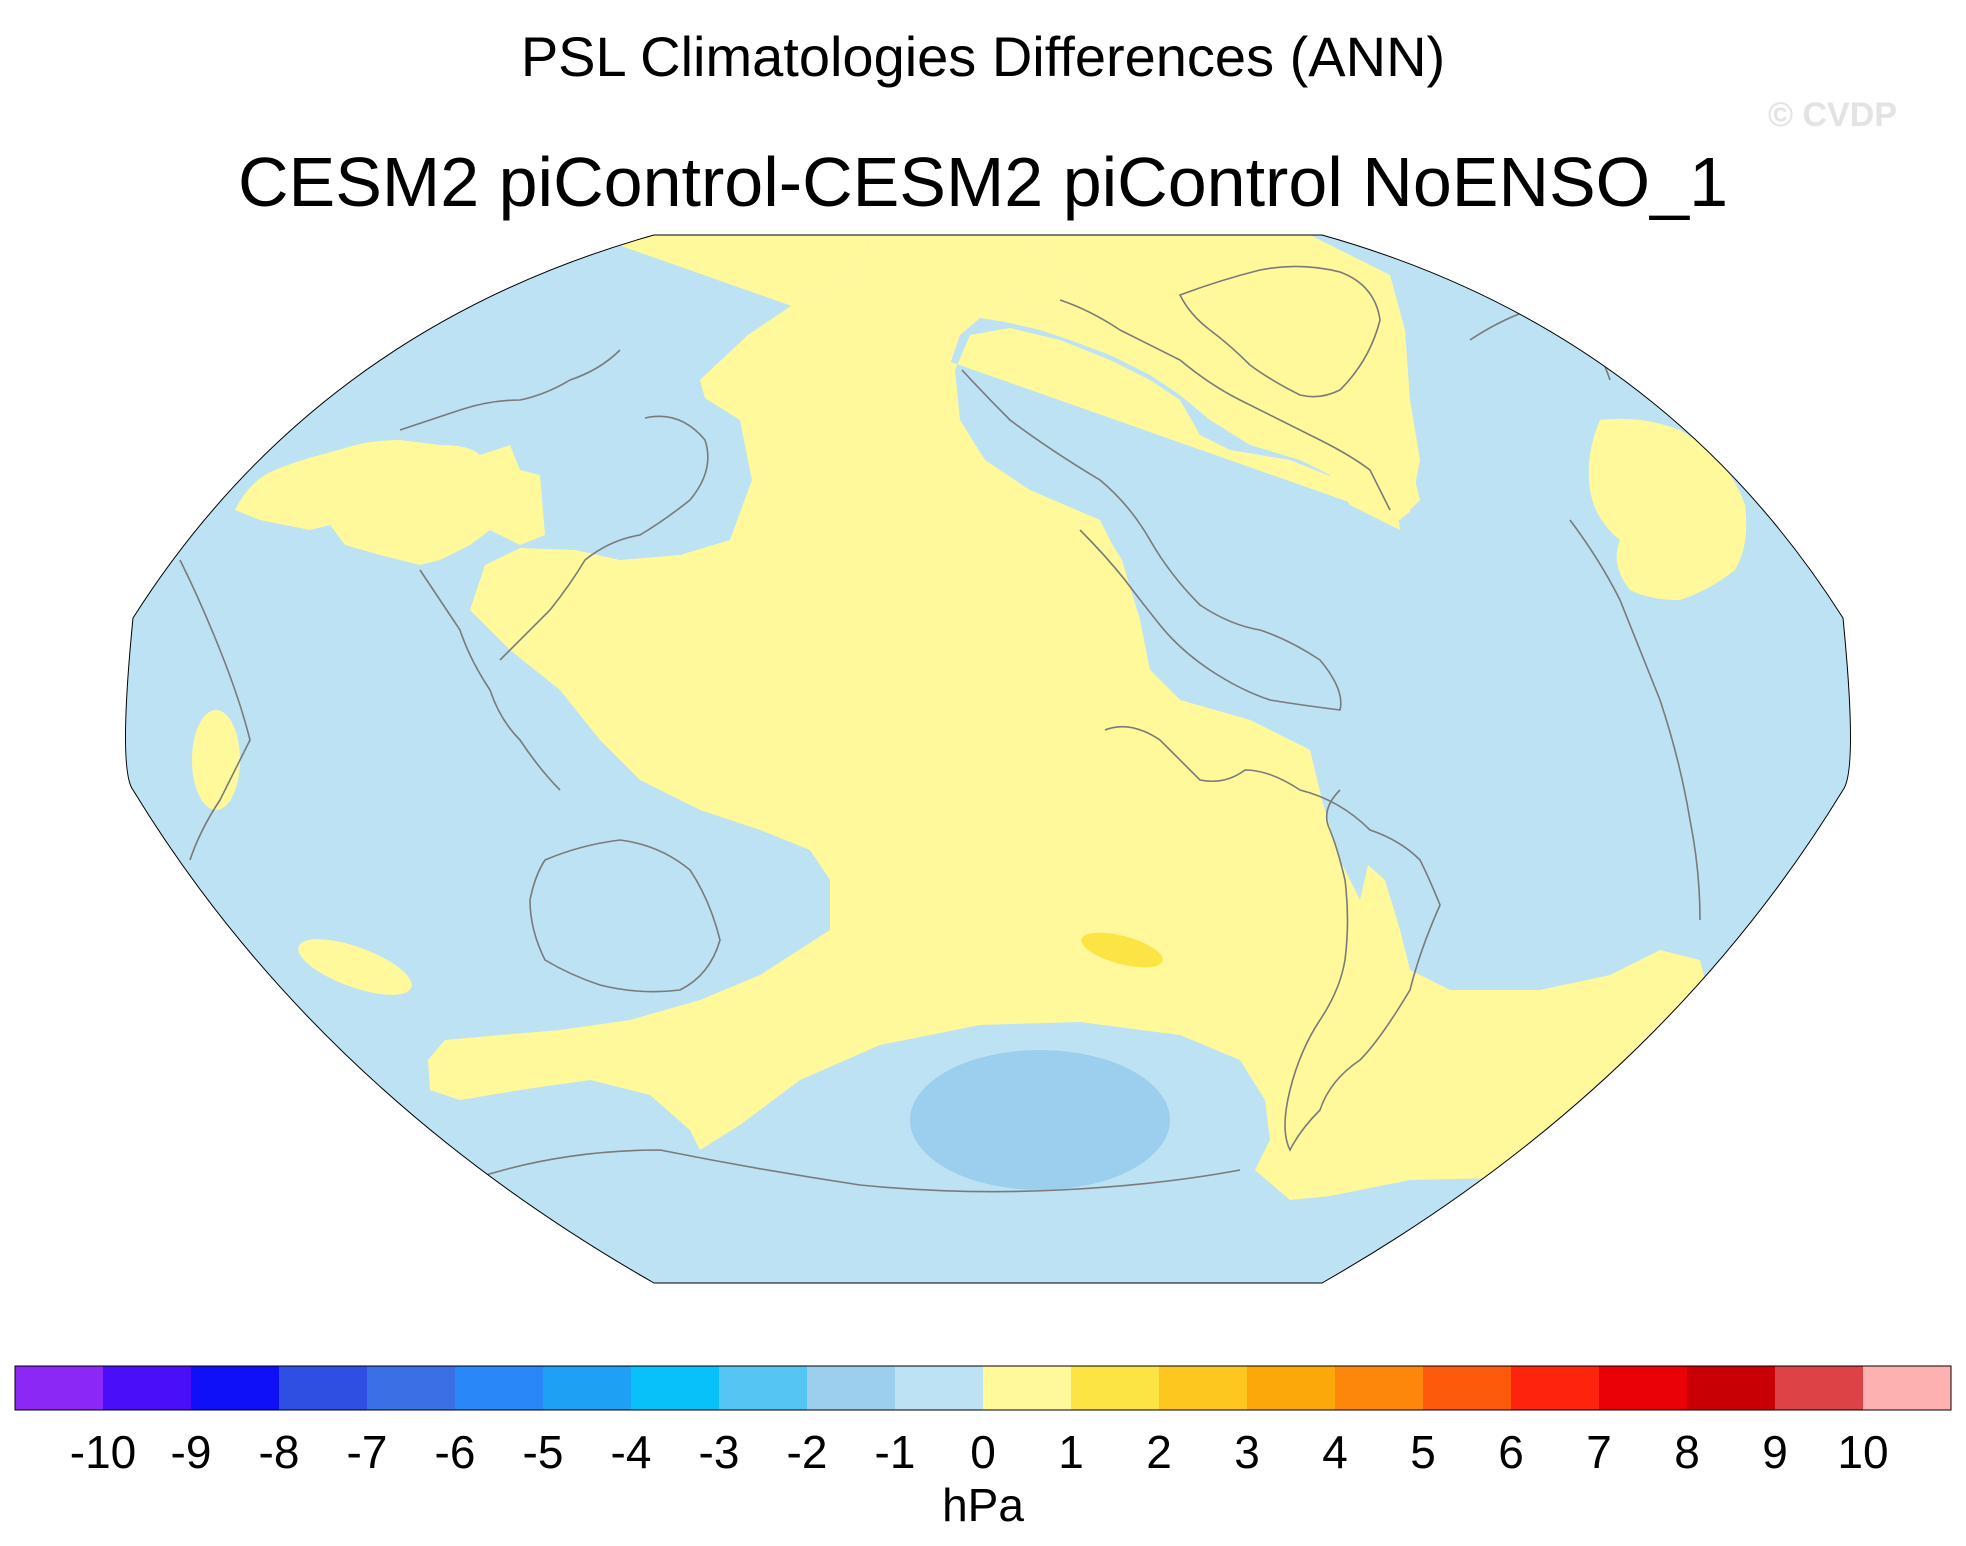 The image size is (1966, 1546). I want to click on colorbar-tick-label: 1, so click(1071, 1452).